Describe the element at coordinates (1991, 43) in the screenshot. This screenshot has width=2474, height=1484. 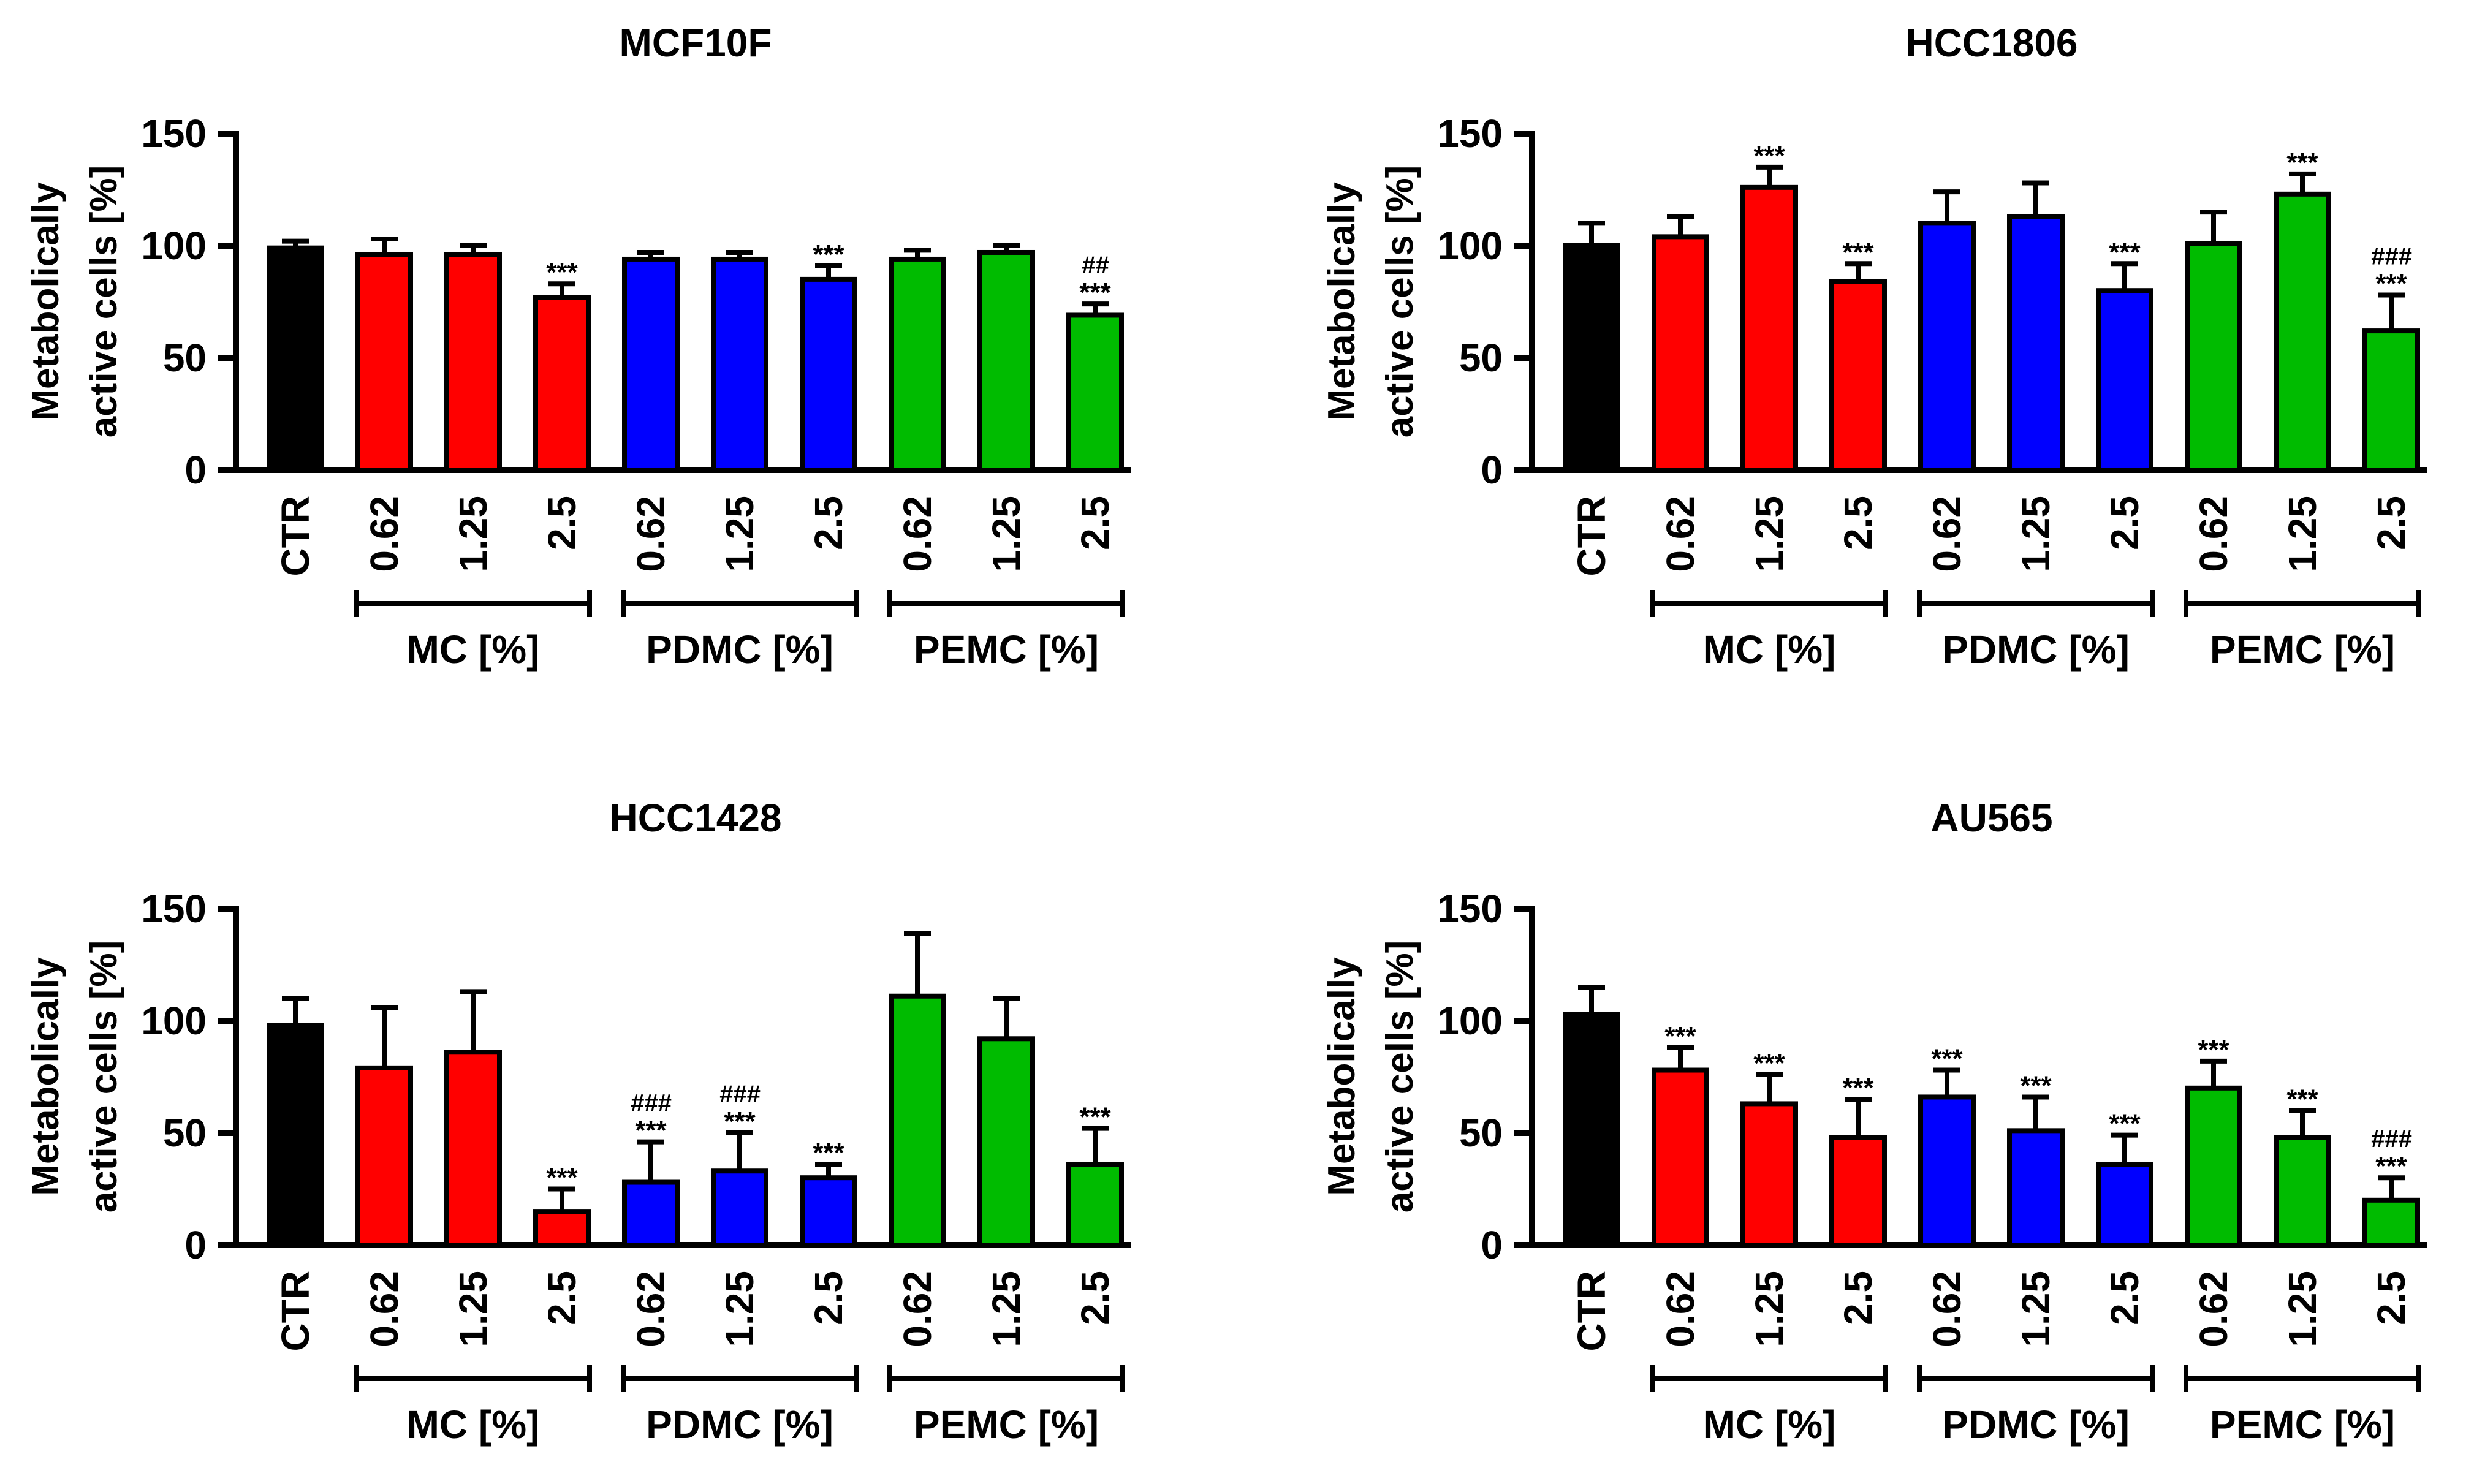
I see `chart-title: HCC1806` at that location.